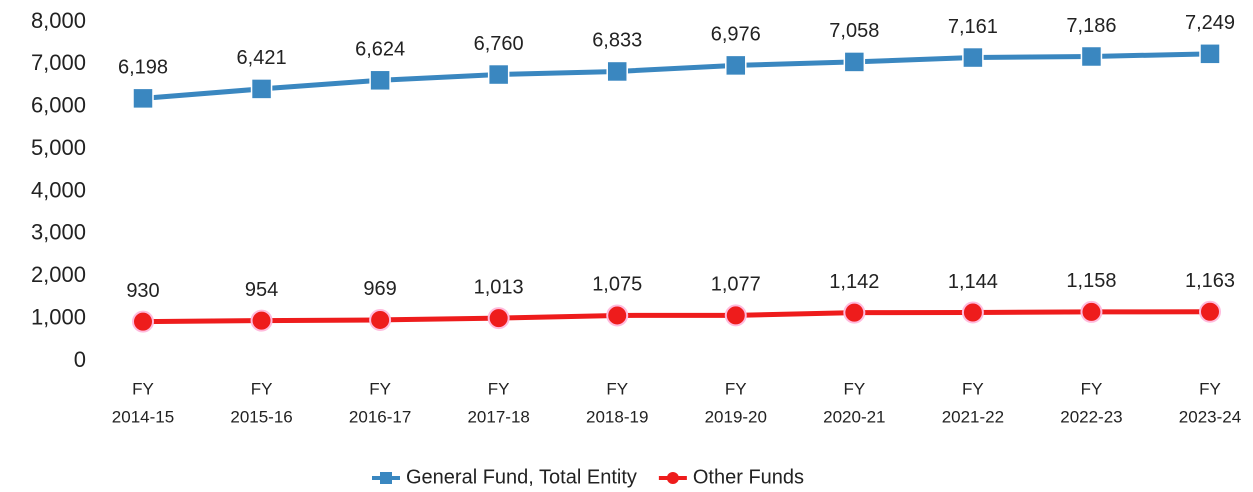 The image size is (1253, 492). Describe the element at coordinates (58, 232) in the screenshot. I see `y-tick-label: 3,000` at that location.